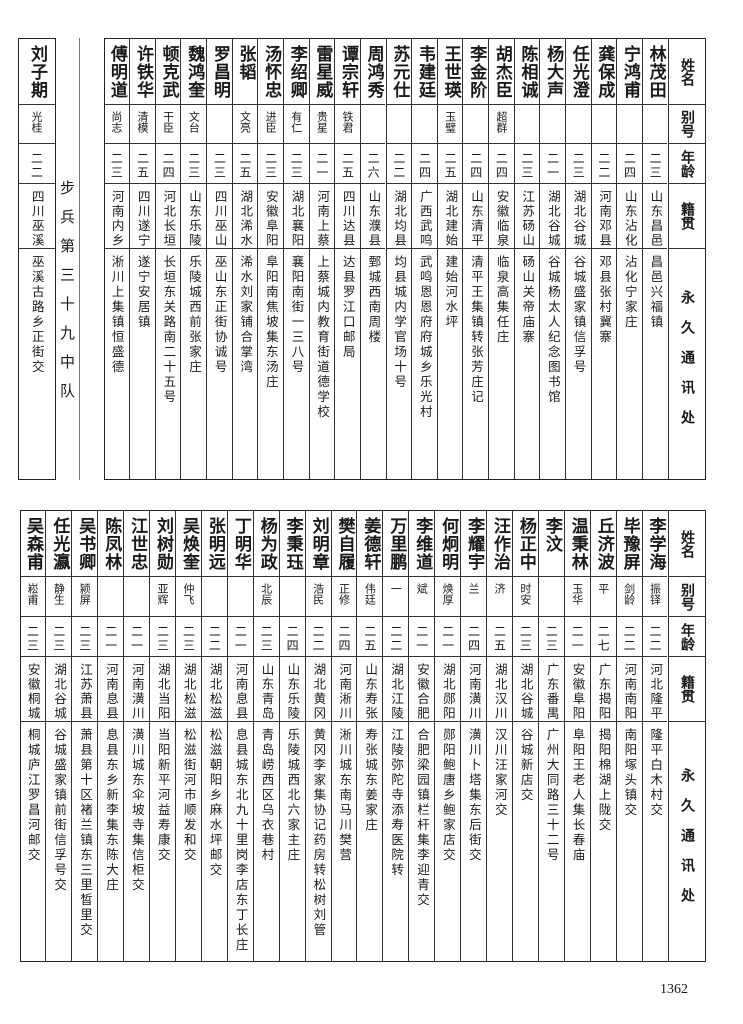  I want to click on address-cell: 汉川汪家河交, so click(499, 842).